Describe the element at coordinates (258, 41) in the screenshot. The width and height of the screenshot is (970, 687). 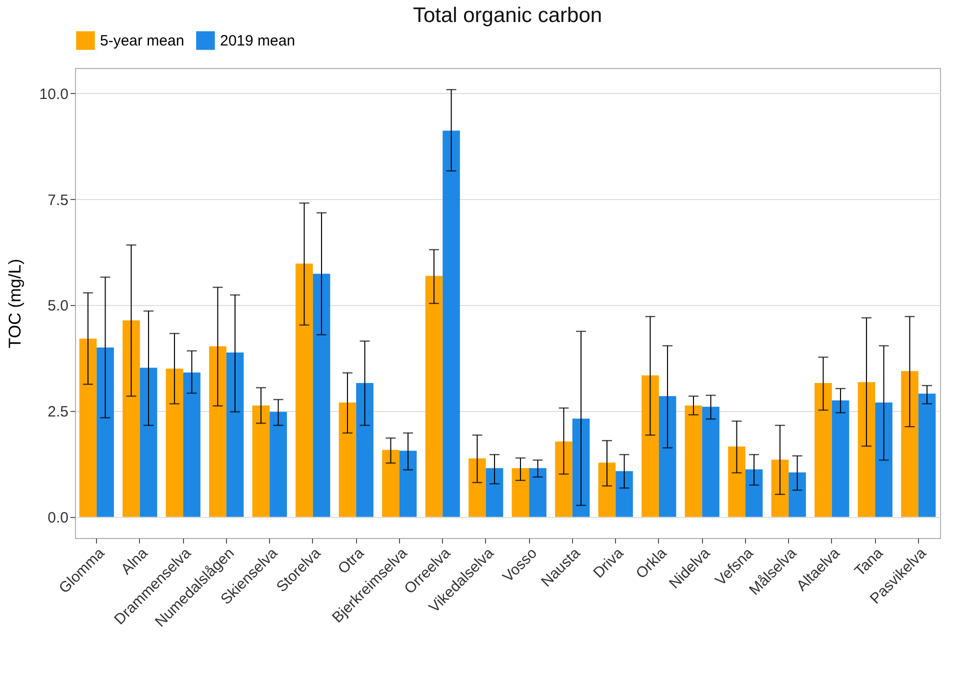
I see `legend-label: 2019 mean` at that location.